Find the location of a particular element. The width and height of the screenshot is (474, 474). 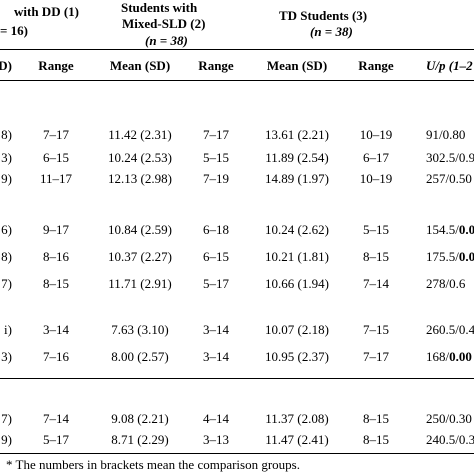

cell-u-p-significant: 0.00 is located at coordinates (460, 356).